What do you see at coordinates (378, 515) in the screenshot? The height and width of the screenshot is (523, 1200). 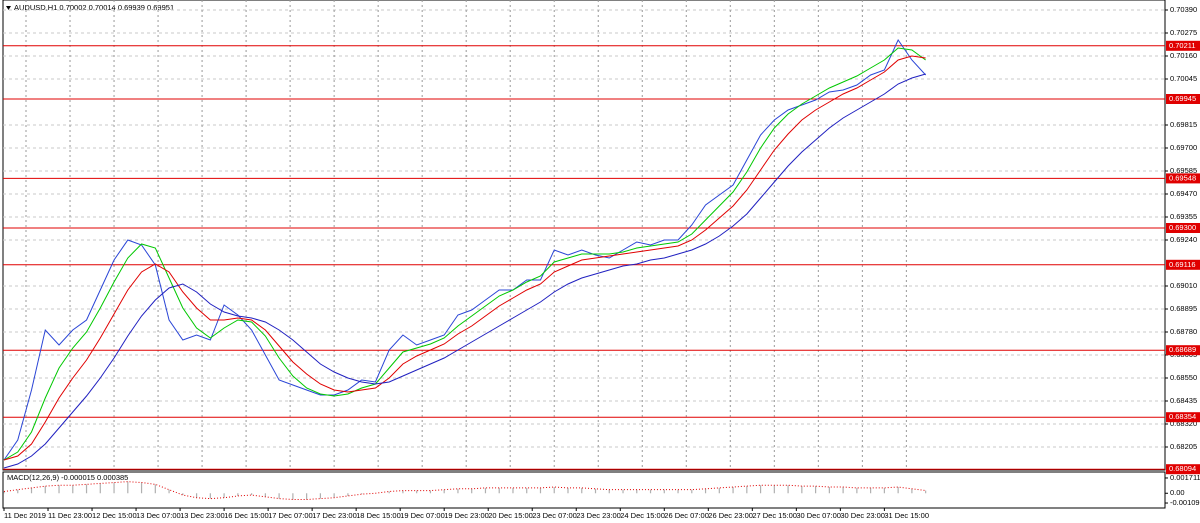 I see `x-tick-label: 18 Dec 15:00` at bounding box center [378, 515].